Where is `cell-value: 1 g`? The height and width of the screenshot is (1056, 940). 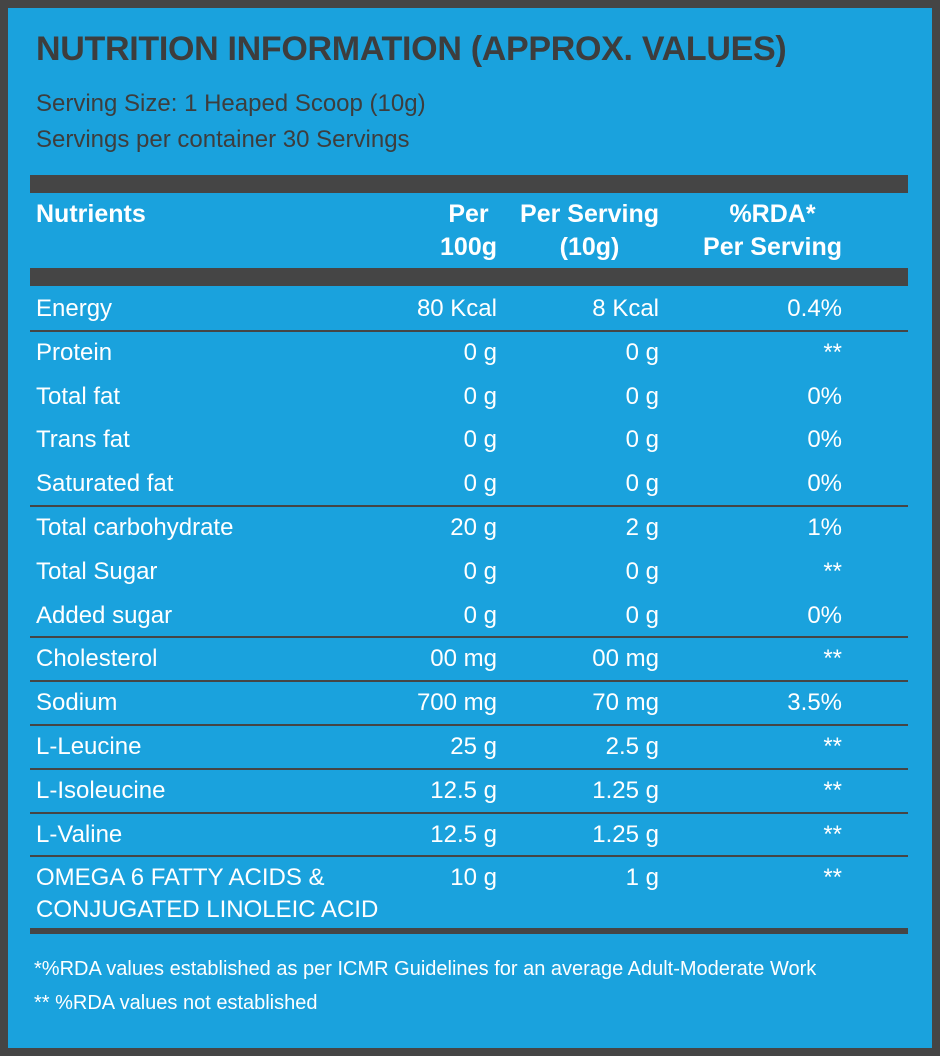
cell-value: 1 g is located at coordinates (642, 878).